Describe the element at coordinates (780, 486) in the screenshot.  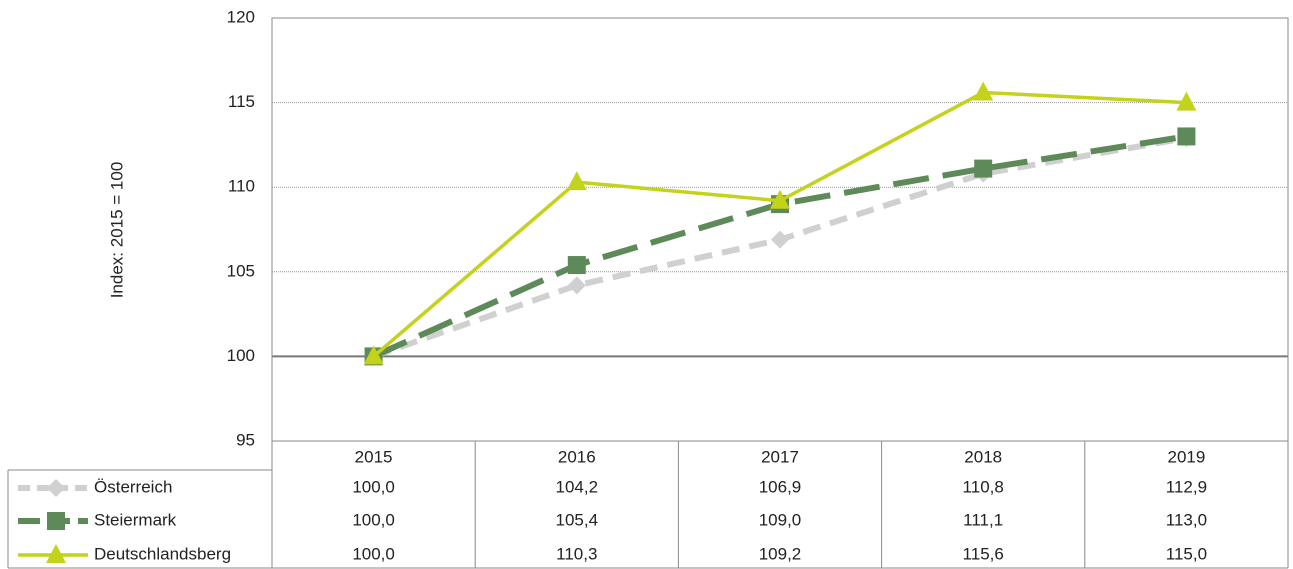
I see `table-value: 106,9` at that location.